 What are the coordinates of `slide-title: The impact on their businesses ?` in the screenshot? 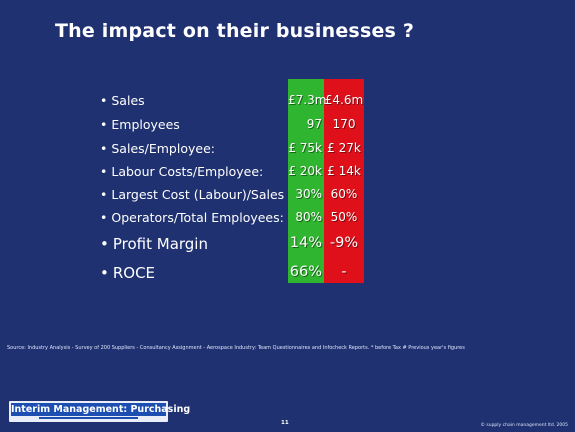 It's located at (235, 31).